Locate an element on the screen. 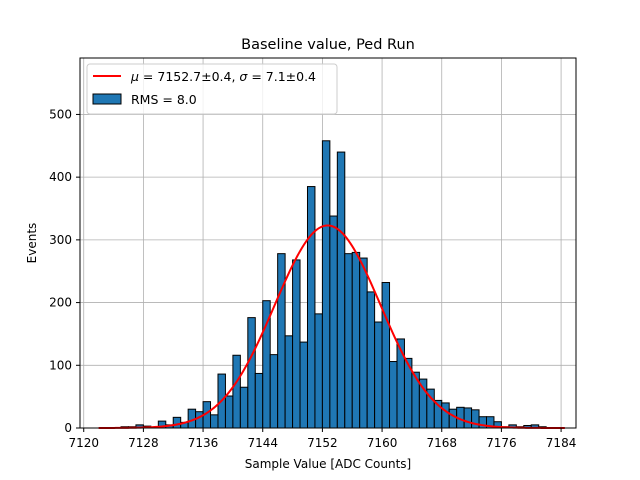 The width and height of the screenshot is (640, 480). x-tick-label: 7160 is located at coordinates (382, 443).